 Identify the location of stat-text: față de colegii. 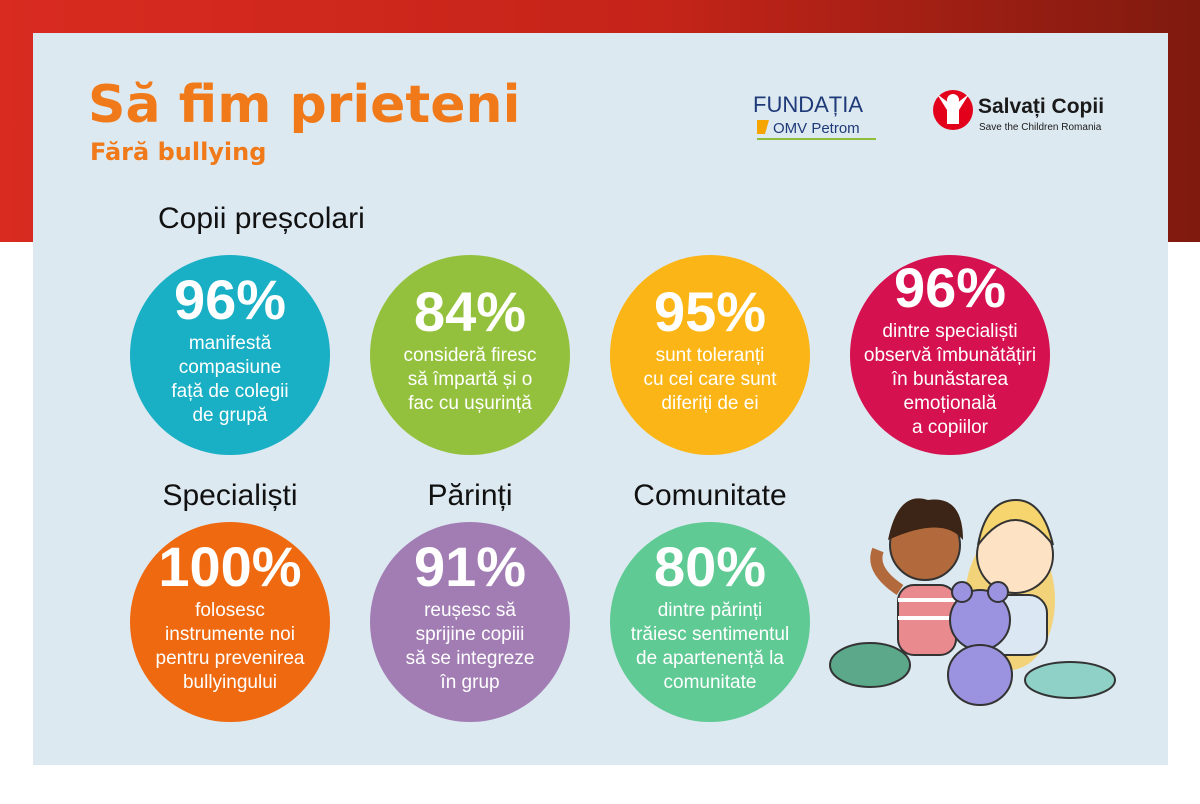
(229, 391).